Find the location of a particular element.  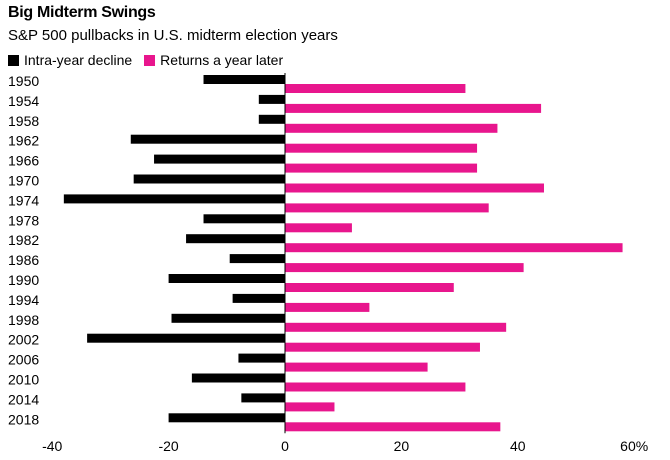

category-label-1962: 1962 is located at coordinates (23, 141).